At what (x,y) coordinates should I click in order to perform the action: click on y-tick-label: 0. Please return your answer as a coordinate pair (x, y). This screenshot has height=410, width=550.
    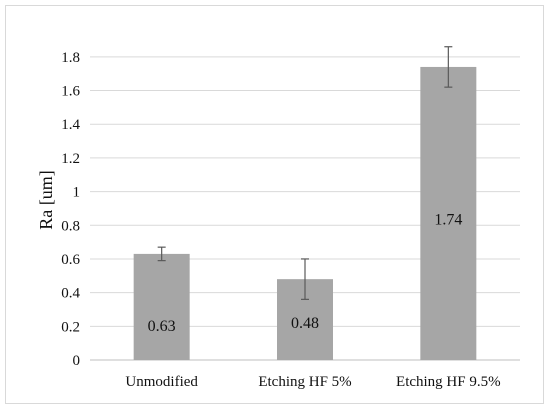
    Looking at the image, I should click on (77, 361).